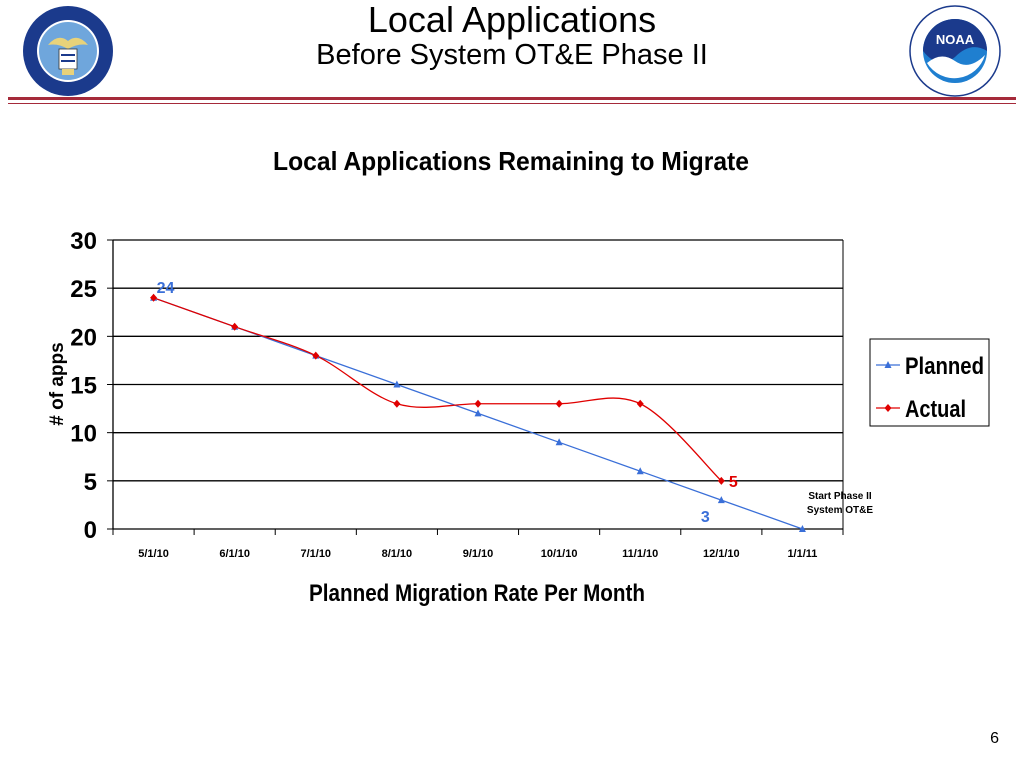  What do you see at coordinates (512, 20) in the screenshot?
I see `slide-title: Local Applications` at bounding box center [512, 20].